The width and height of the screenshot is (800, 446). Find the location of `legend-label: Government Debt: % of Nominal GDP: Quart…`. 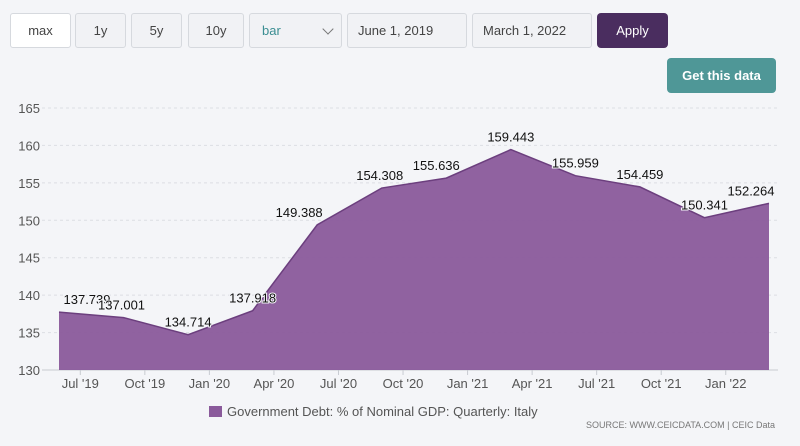

legend-label: Government Debt: % of Nominal GDP: Quart… is located at coordinates (382, 411).